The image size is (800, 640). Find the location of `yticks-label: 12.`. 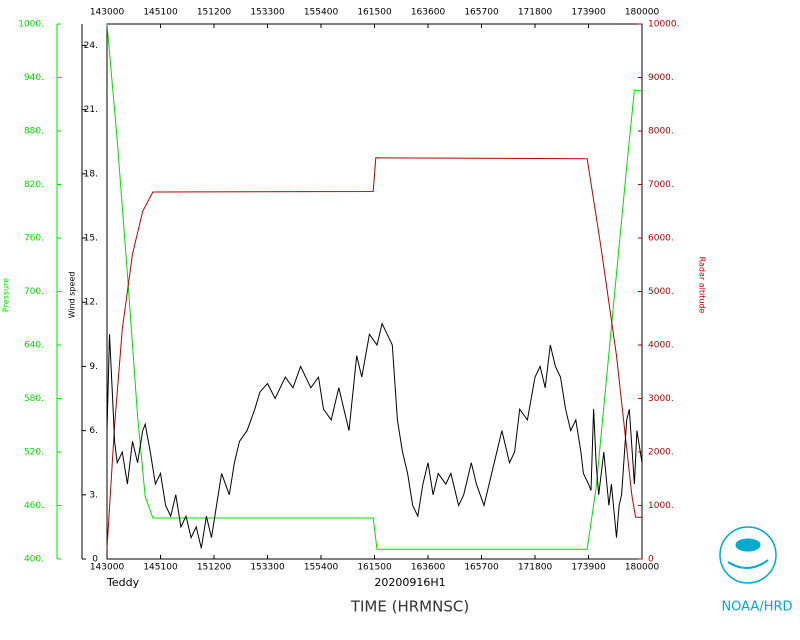

yticks-label: 12. is located at coordinates (91, 303).